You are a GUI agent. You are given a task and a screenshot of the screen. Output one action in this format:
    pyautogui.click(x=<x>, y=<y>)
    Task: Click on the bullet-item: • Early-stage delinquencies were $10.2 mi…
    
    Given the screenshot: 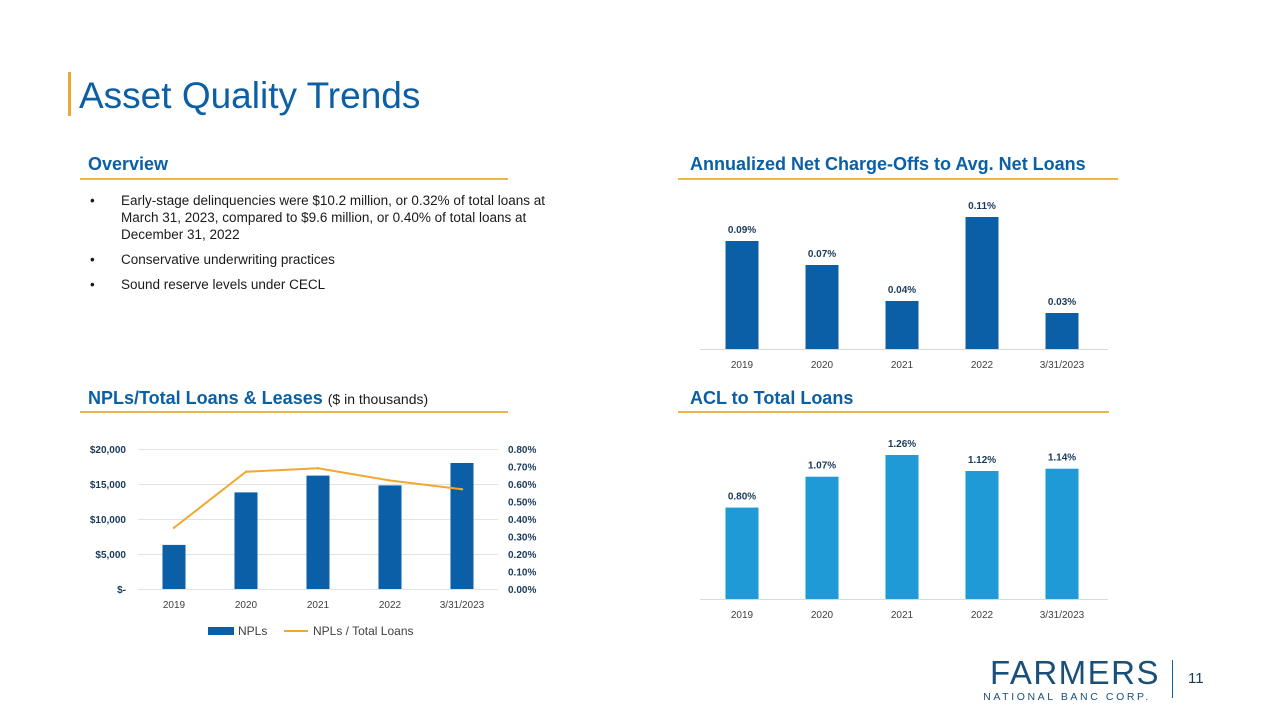 What is the action you would take?
    pyautogui.click(x=328, y=217)
    